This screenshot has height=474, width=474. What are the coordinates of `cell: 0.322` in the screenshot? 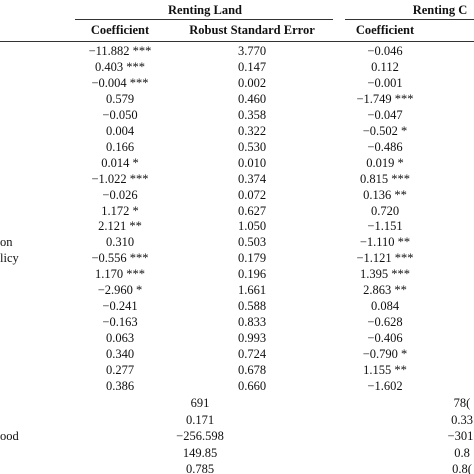 It's located at (252, 130).